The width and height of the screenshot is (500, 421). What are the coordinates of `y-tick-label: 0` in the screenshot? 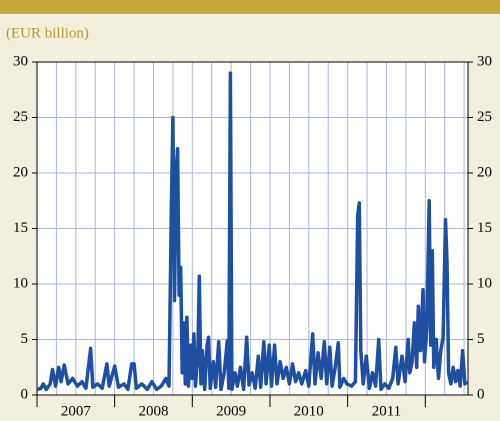 It's located at (25, 394).